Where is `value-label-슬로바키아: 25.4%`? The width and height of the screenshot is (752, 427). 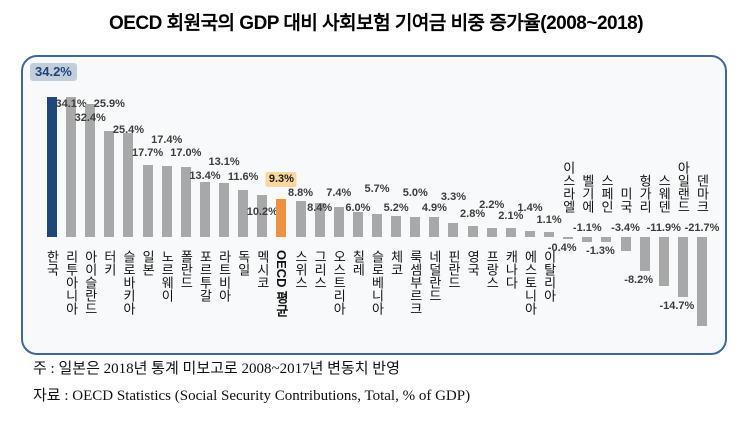 value-label-슬로바키아: 25.4% is located at coordinates (128, 130).